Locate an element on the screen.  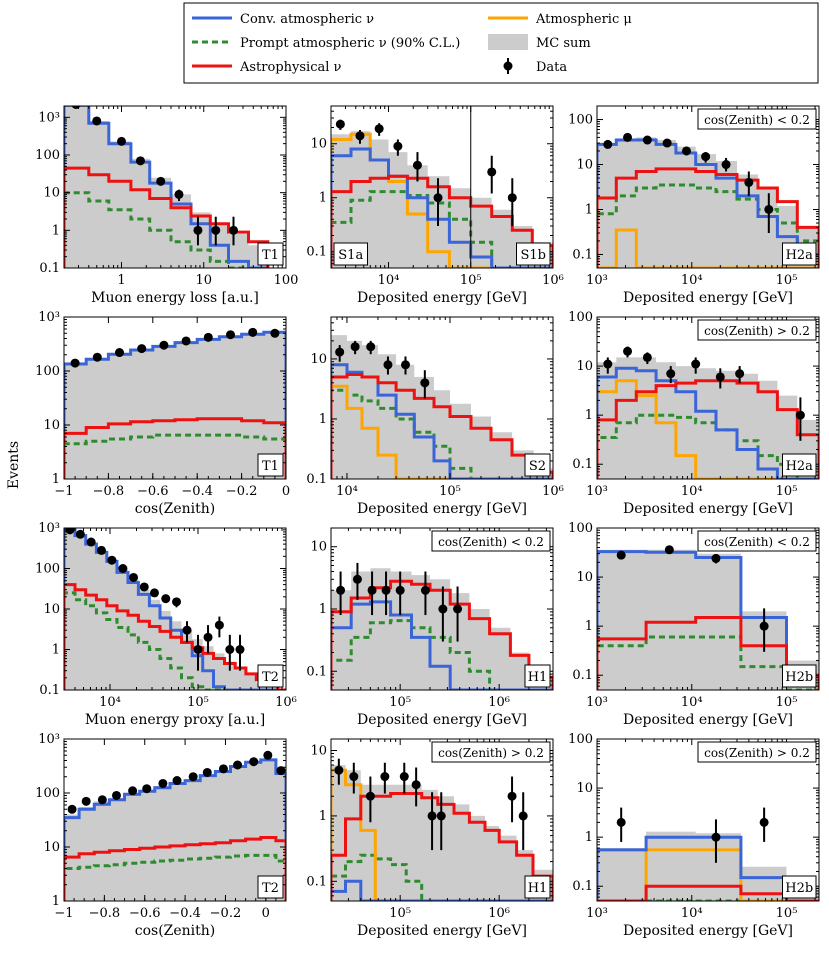
zenith-cut-label: cos(Zenith) > 0.2 is located at coordinates (757, 331).